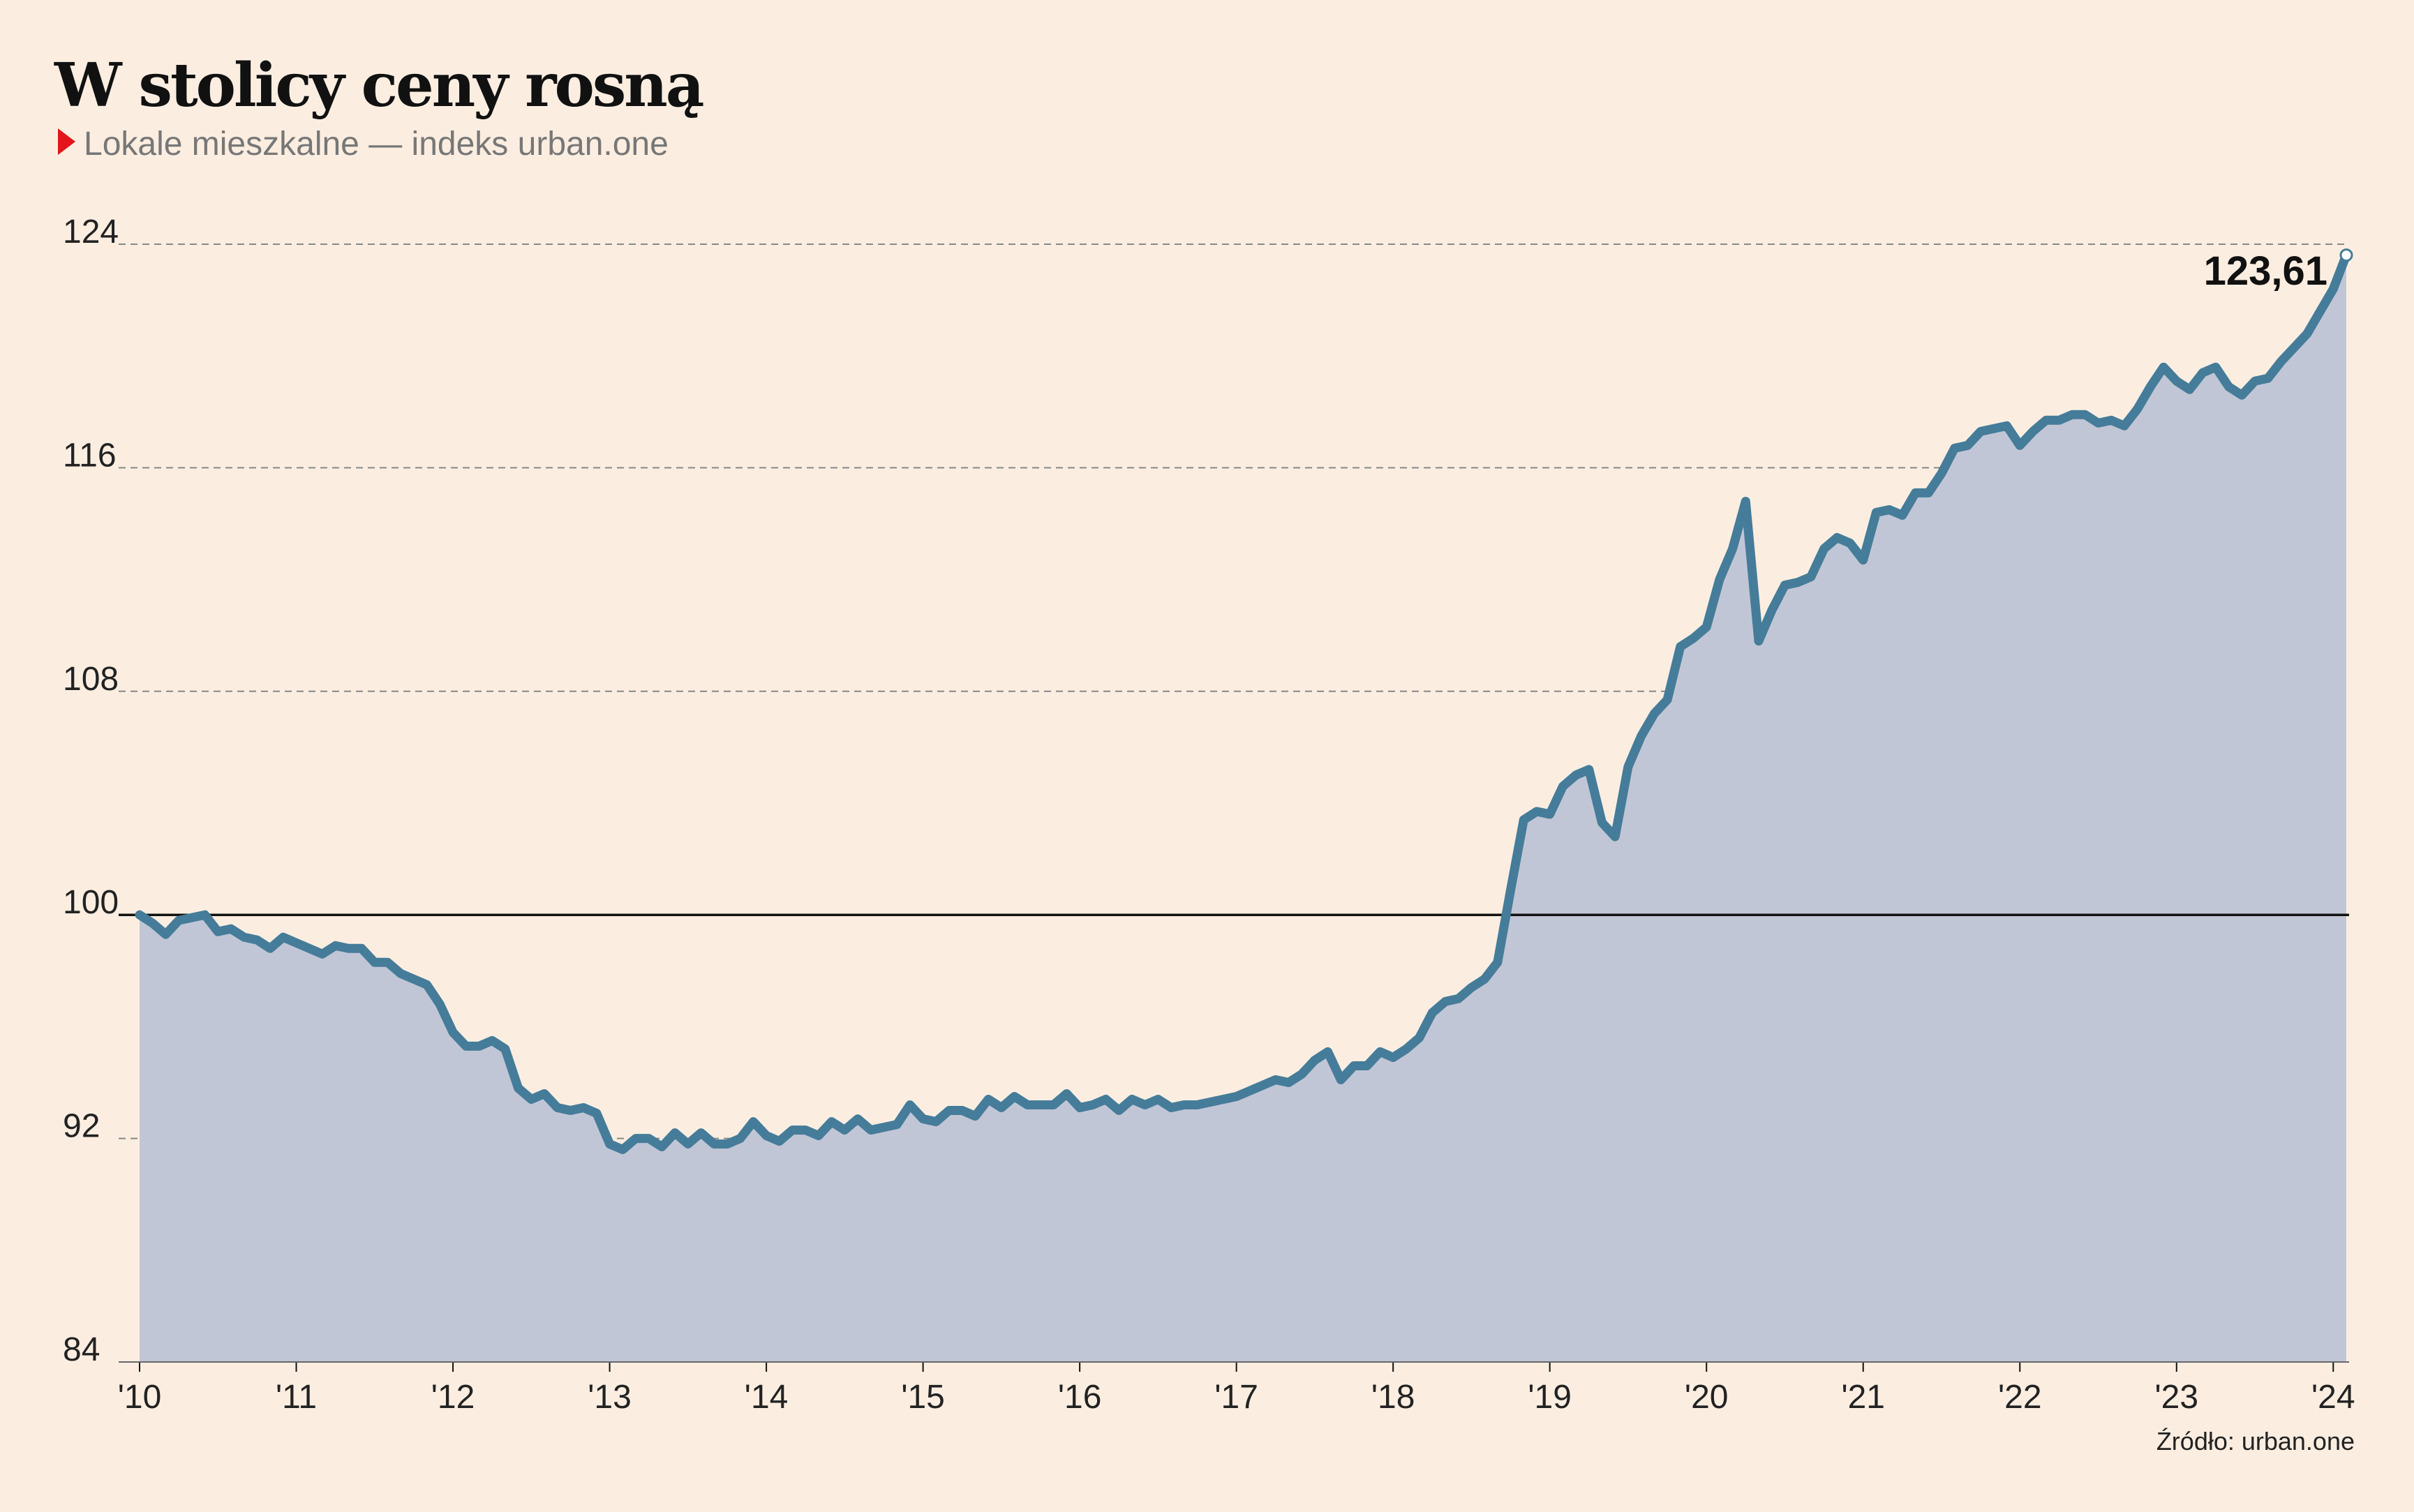 The height and width of the screenshot is (1512, 2414). Describe the element at coordinates (91, 232) in the screenshot. I see `y-tick-label: 124` at that location.